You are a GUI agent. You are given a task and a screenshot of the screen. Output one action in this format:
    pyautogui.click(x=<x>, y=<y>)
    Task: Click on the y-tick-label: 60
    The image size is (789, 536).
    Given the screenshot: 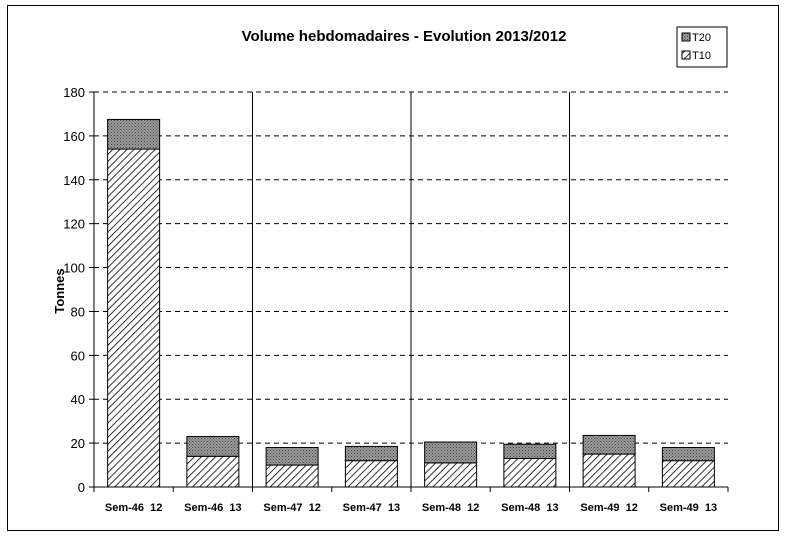 What is the action you would take?
    pyautogui.click(x=78, y=355)
    